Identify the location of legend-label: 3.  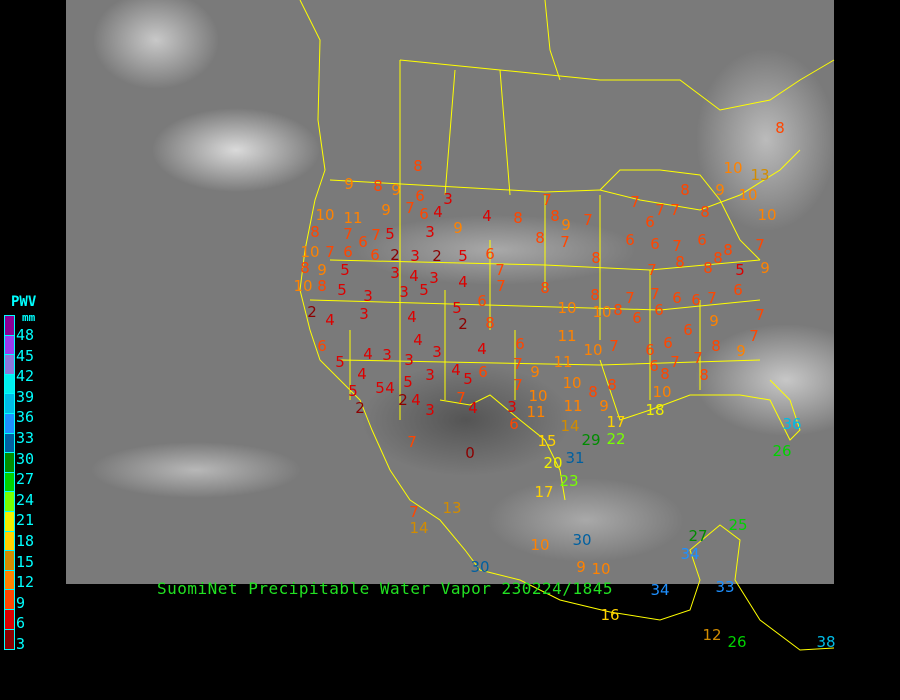
(21, 644).